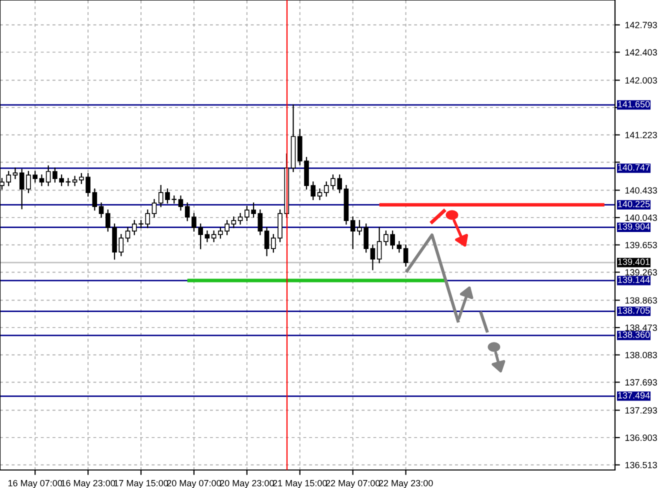  I want to click on y-tick-label: 136.513, so click(641, 465).